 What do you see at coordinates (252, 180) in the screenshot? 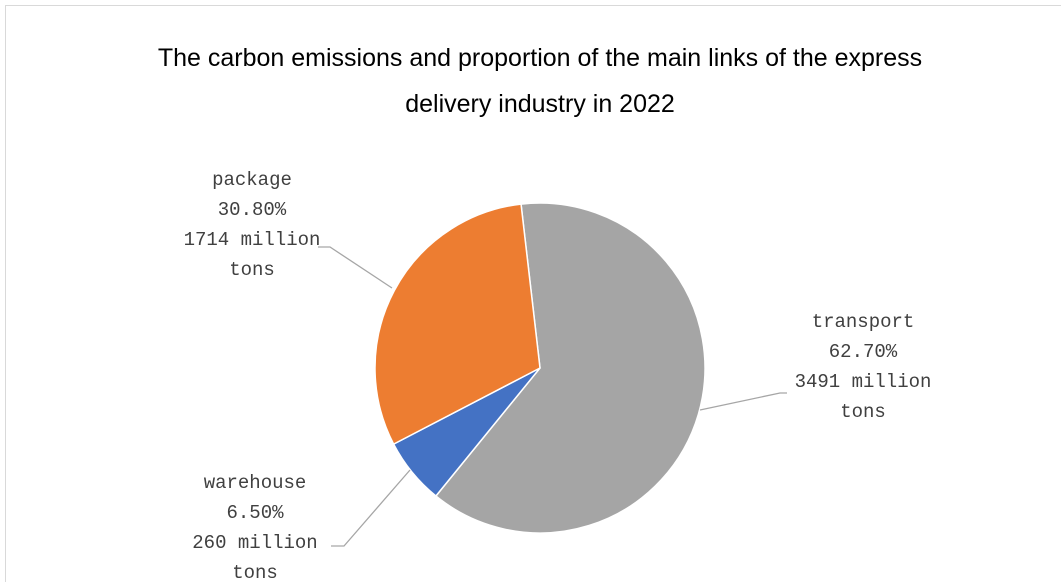
I see `category-label: package` at bounding box center [252, 180].